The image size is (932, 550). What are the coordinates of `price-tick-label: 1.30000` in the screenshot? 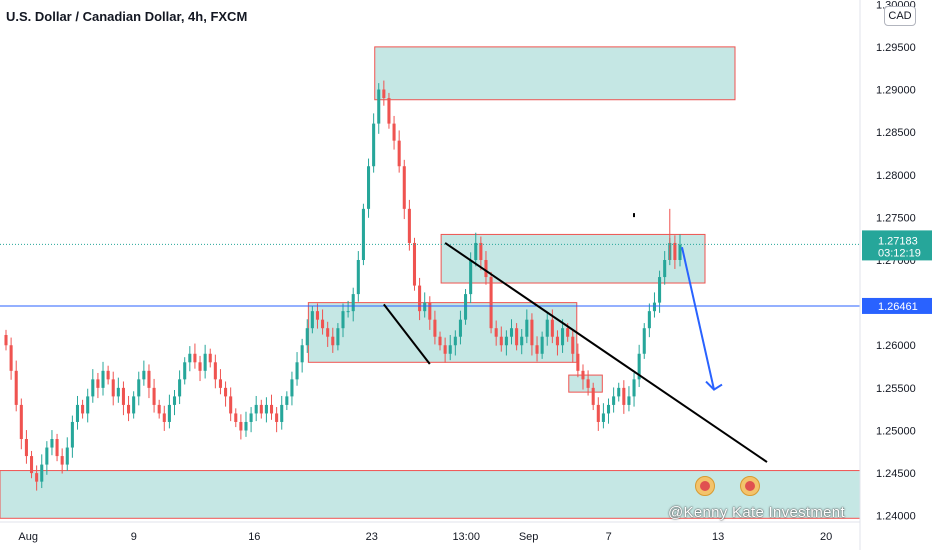 It's located at (896, 5).